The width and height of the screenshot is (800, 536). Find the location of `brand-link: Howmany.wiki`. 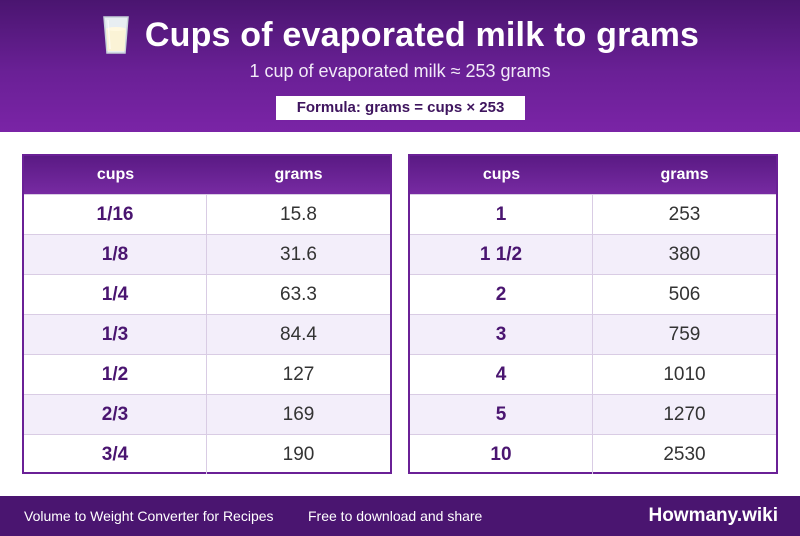

brand-link: Howmany.wiki is located at coordinates (713, 515).